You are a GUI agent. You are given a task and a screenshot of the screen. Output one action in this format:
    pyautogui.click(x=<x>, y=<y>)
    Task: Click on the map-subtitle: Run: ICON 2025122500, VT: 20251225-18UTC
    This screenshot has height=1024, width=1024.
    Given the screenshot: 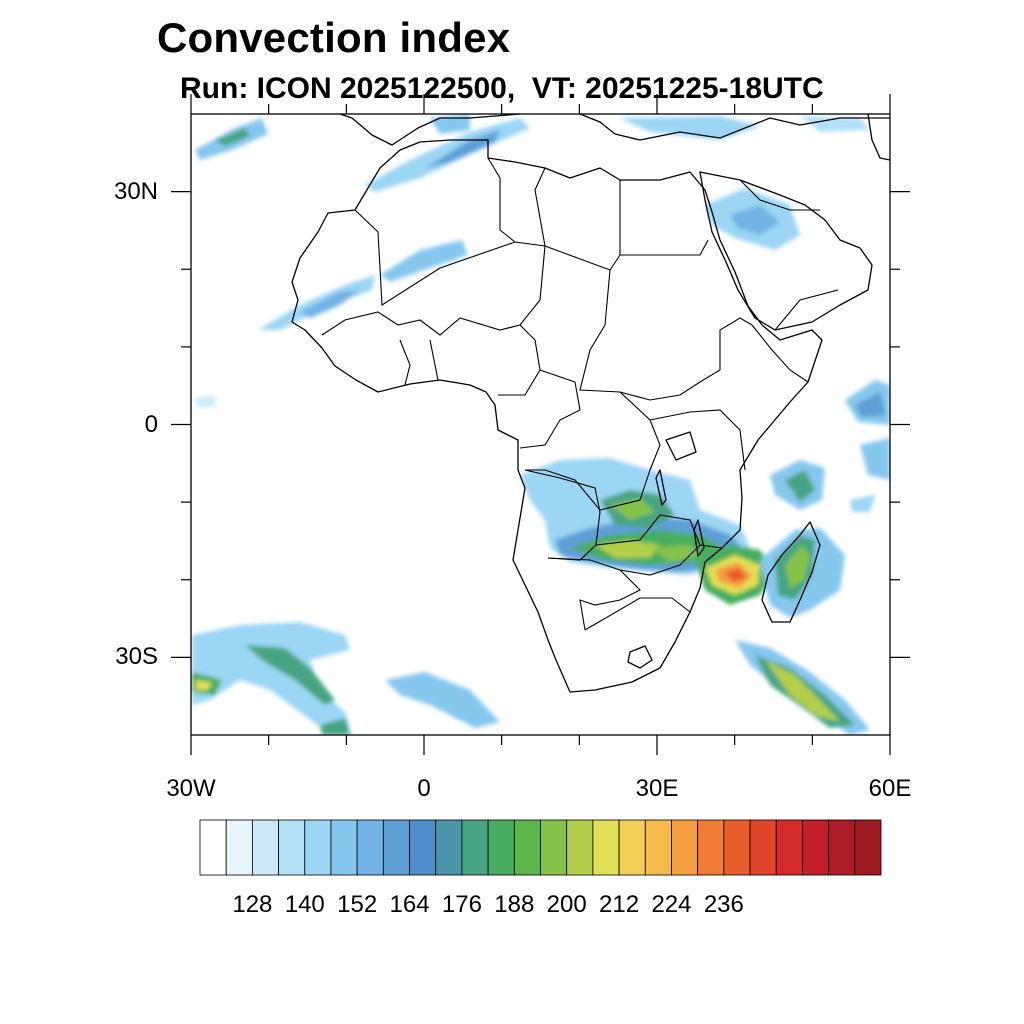 What is the action you would take?
    pyautogui.click(x=502, y=88)
    